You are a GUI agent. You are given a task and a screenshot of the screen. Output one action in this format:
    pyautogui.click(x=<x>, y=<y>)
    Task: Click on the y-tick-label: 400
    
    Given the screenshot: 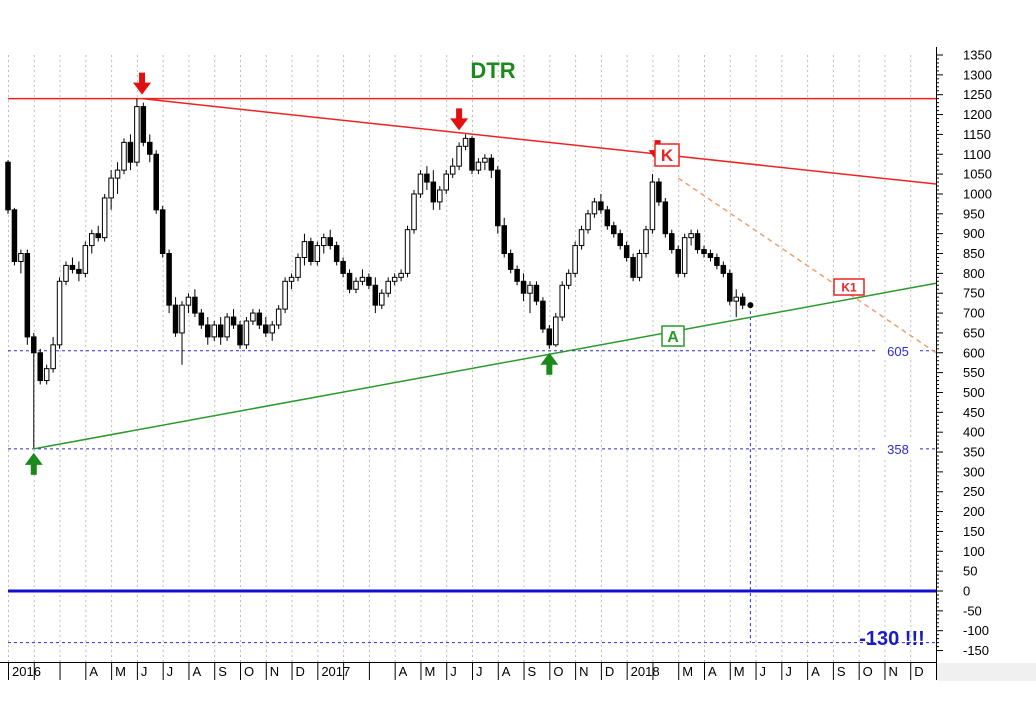 What is the action you would take?
    pyautogui.click(x=974, y=432)
    